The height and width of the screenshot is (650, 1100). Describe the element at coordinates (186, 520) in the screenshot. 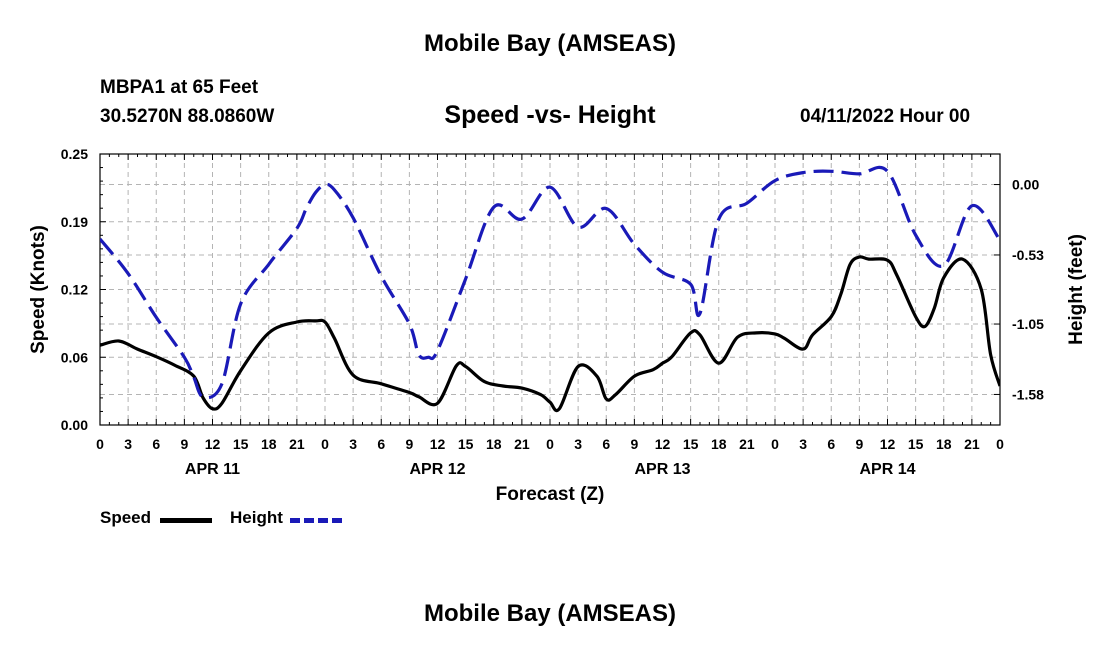

I see `legend-swatch-speed` at that location.